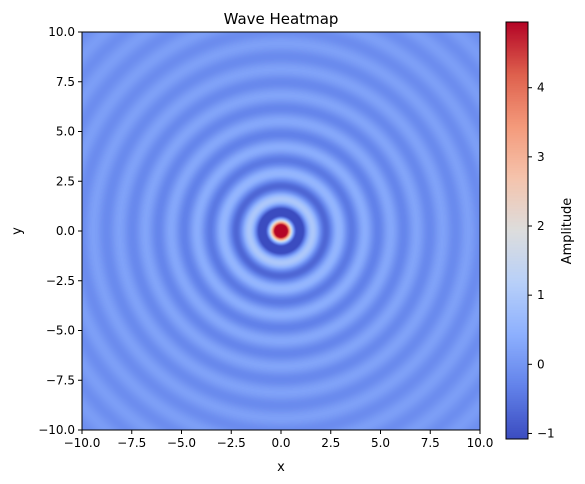 The image size is (585, 484). I want to click on x-tick-label: −7.5, so click(131, 443).